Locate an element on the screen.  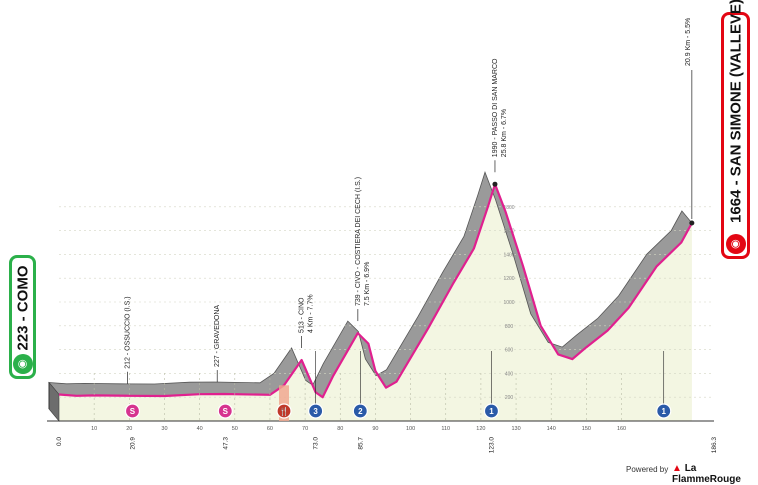
x-tick-label: 130 is located at coordinates (515, 429).